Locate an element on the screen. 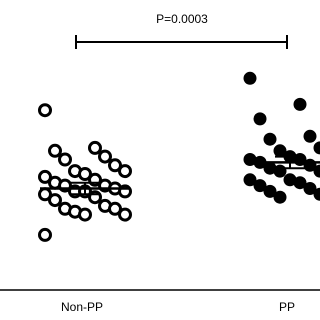 This screenshot has height=320, width=320. x-tick-label: Non-PP is located at coordinates (82, 307).